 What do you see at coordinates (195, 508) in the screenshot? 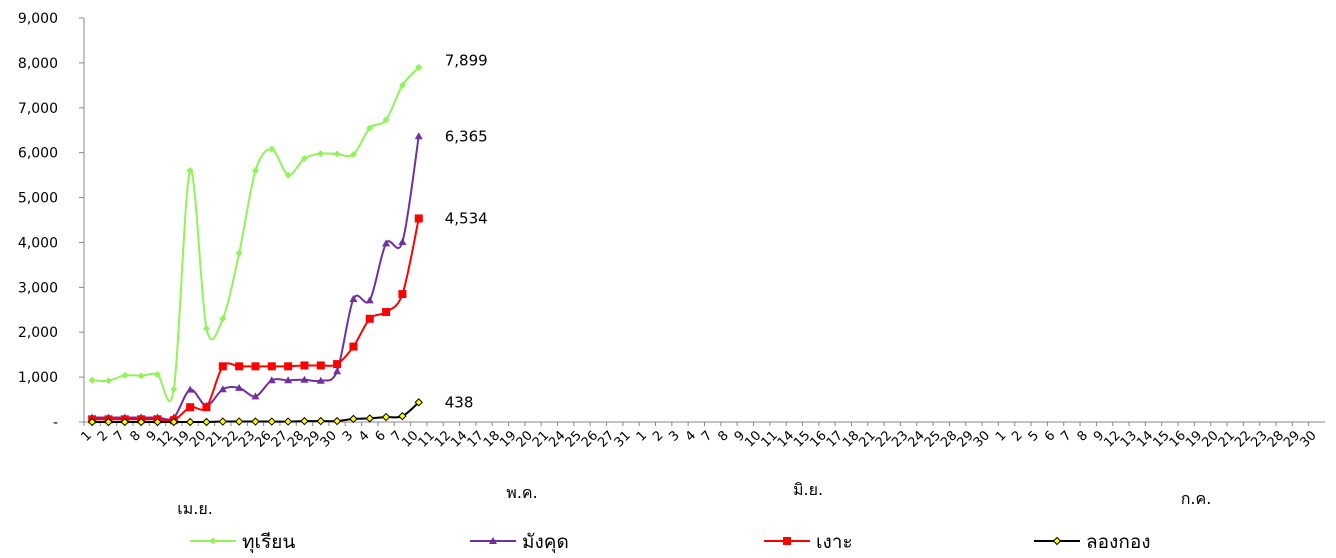
I see `month-label: เม.ย.` at bounding box center [195, 508].